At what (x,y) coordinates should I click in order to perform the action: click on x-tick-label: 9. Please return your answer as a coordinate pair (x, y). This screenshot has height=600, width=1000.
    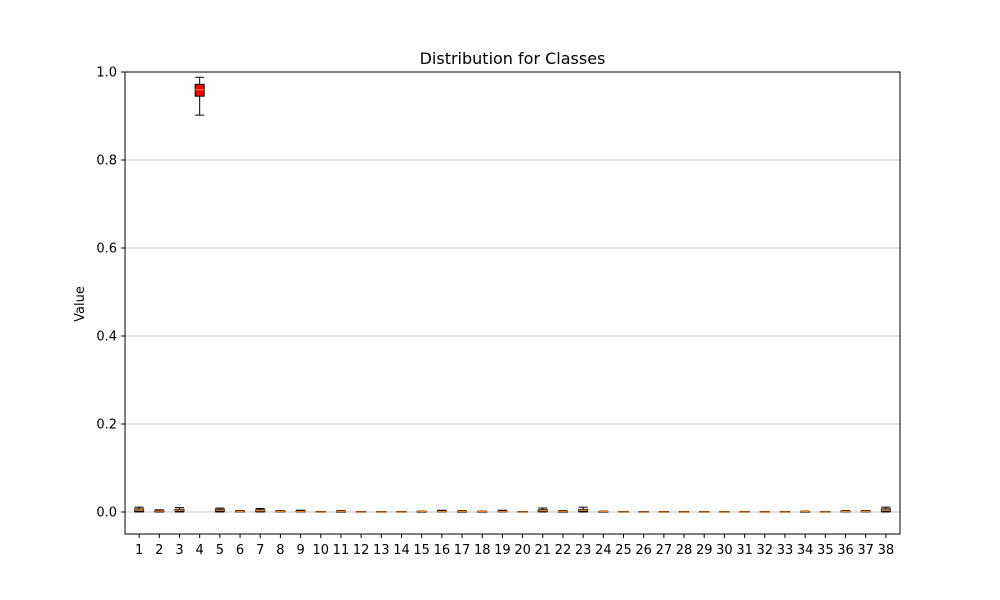
    Looking at the image, I should click on (300, 550).